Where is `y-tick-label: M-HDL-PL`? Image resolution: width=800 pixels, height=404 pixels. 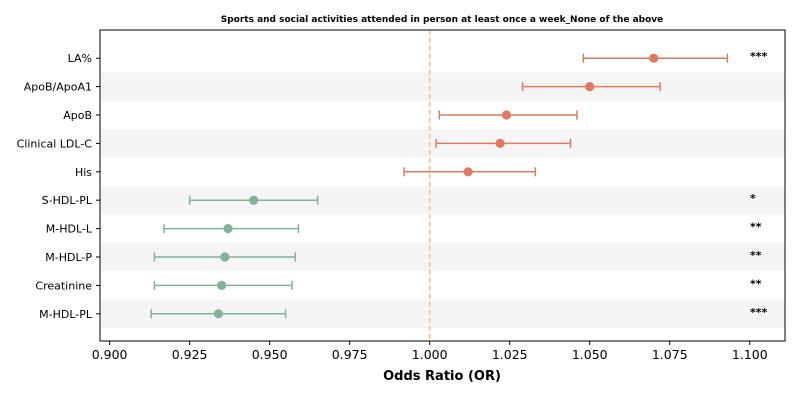
y-tick-label: M-HDL-PL is located at coordinates (66, 314).